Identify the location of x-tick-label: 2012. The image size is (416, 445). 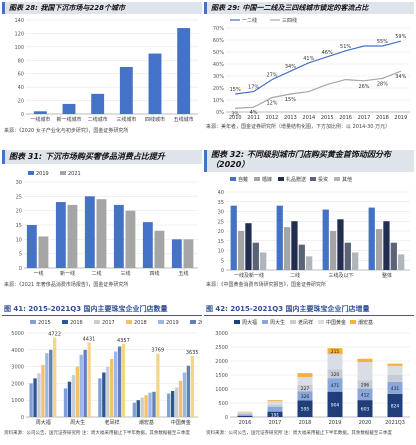
(272, 118).